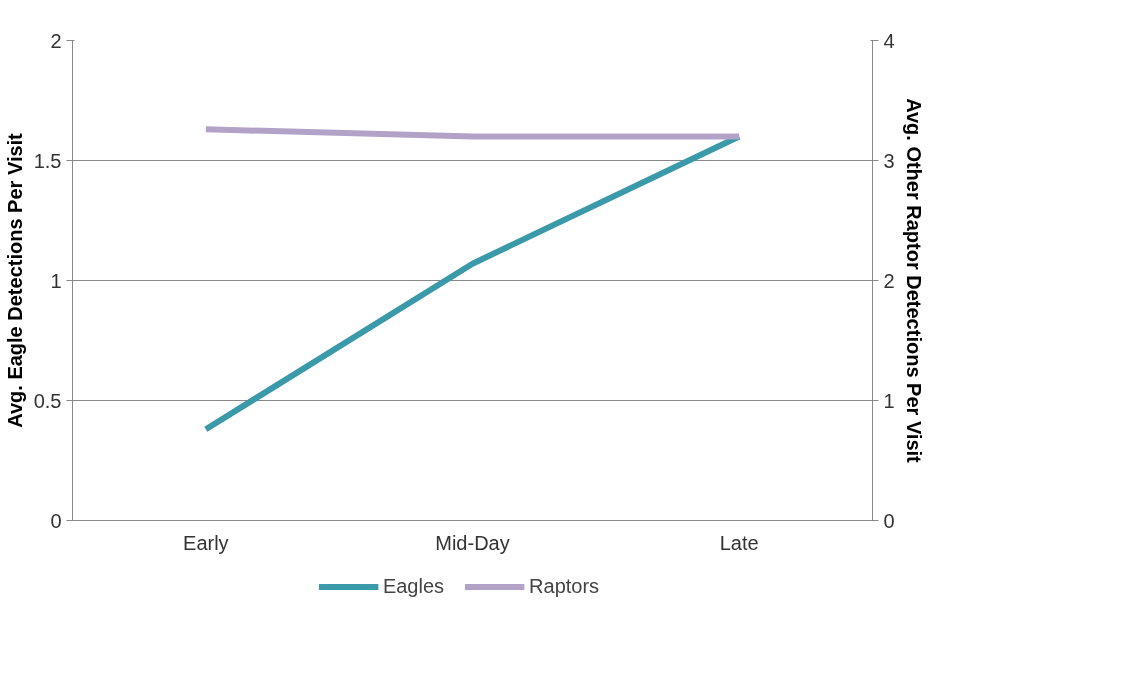  Describe the element at coordinates (56, 40) in the screenshot. I see `y-tick-label: 2` at that location.